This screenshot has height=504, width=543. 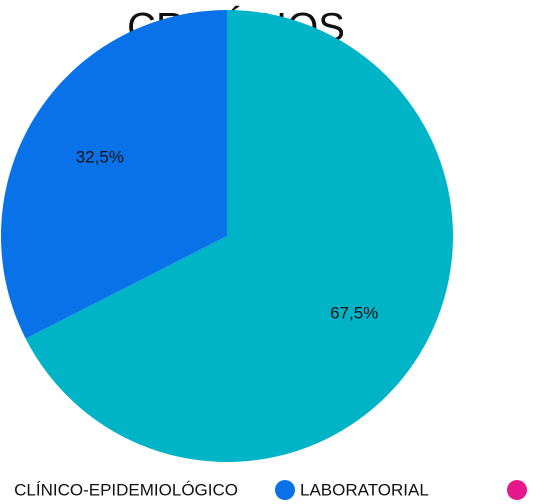 I want to click on legend-label: CLÍNICO-EPIDEMIOLÓGICO, so click(x=126, y=489).